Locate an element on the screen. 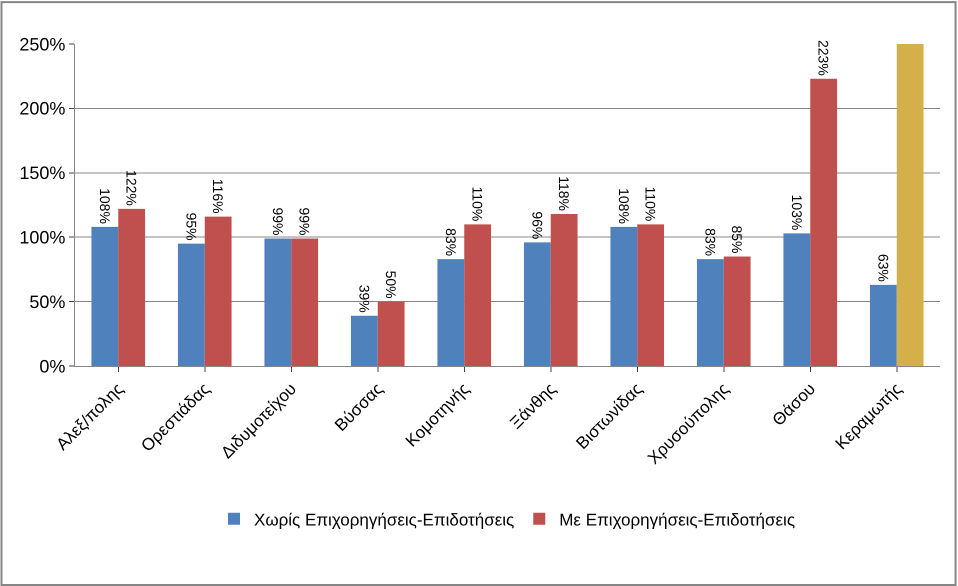 The width and height of the screenshot is (958, 586). y-tick-label: 0% is located at coordinates (52, 366).